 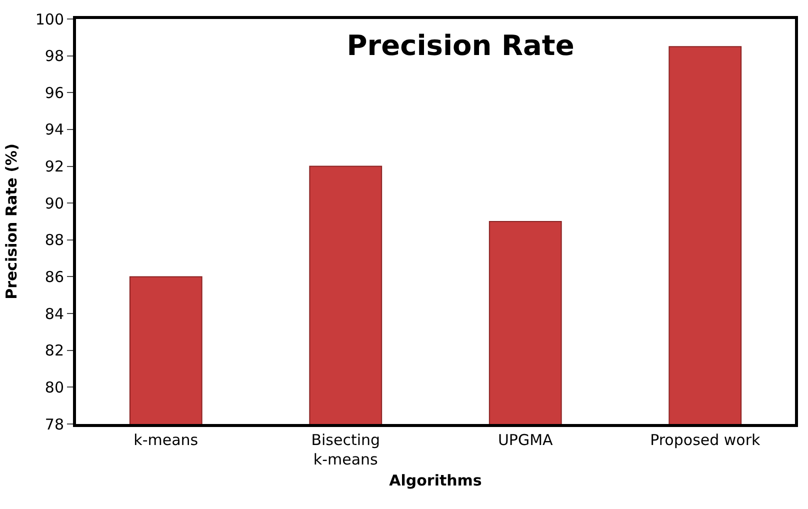 I want to click on y-tick-label: 78, so click(x=54, y=424).